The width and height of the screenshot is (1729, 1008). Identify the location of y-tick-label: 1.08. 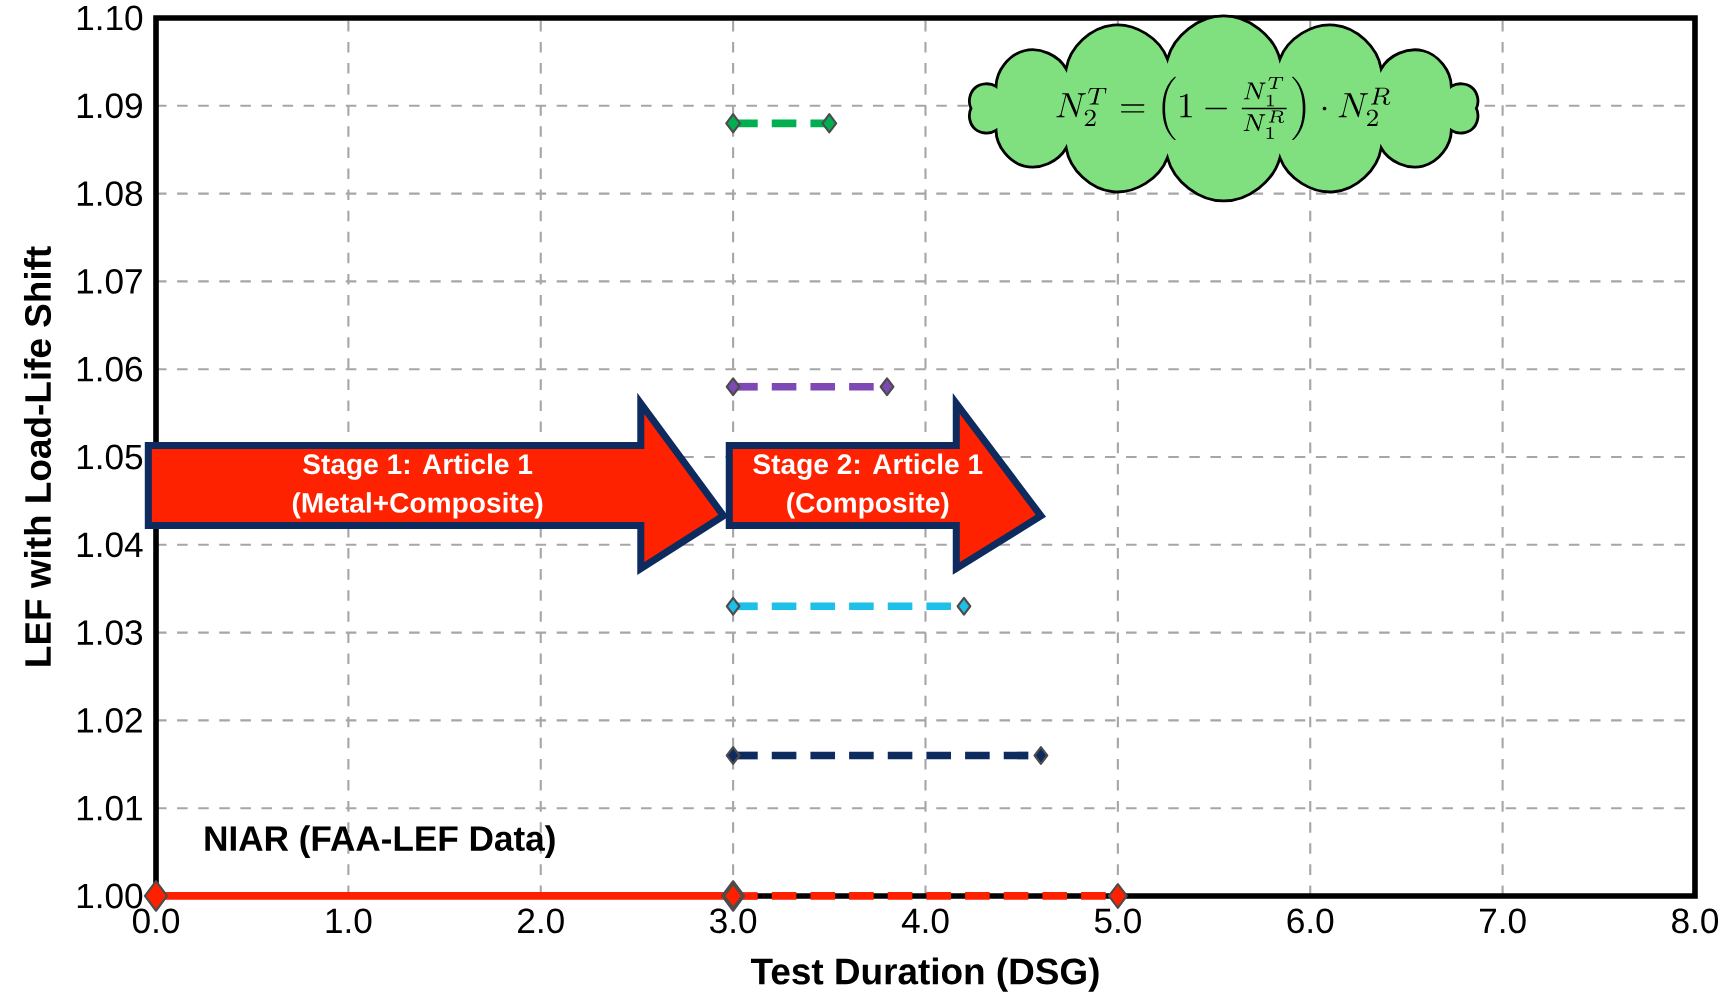
(110, 194).